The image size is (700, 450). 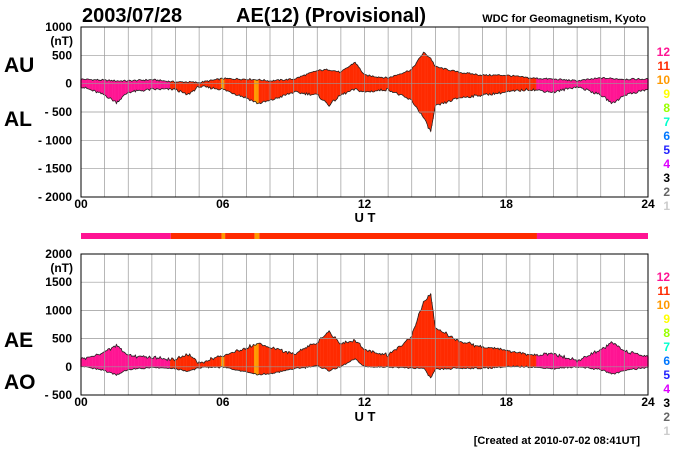 I want to click on y-tick-label: - 2000, so click(x=55, y=197).